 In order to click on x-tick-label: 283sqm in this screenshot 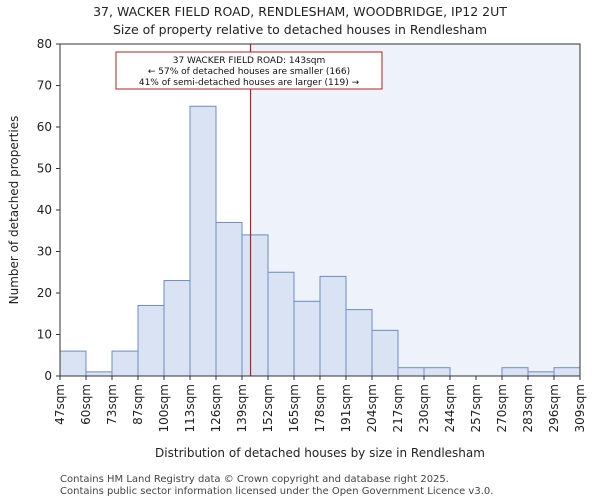, I will do `click(528, 408)`.